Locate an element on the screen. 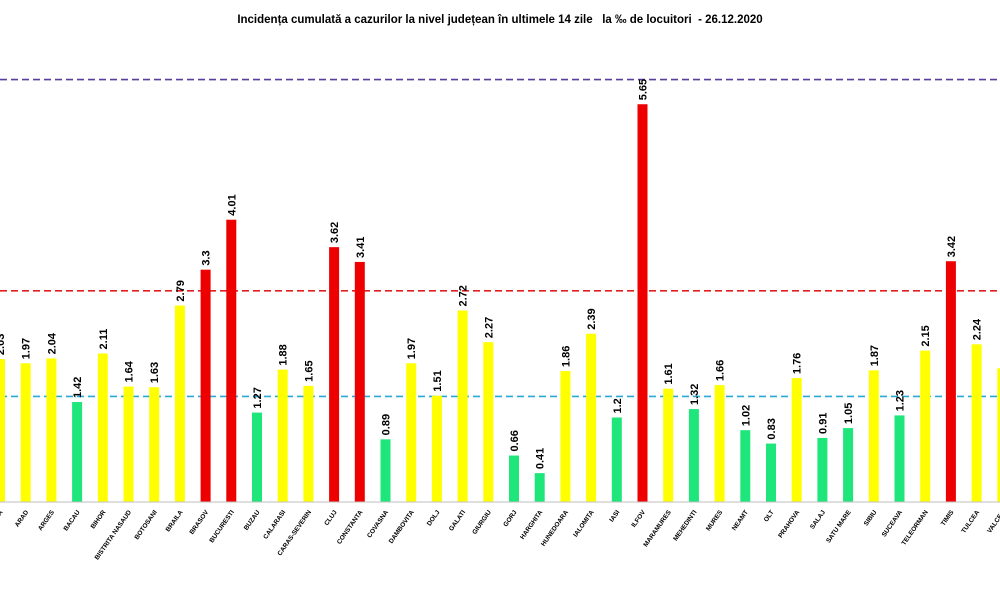 The image size is (1000, 600). category-label: ALBA is located at coordinates (2, 518).